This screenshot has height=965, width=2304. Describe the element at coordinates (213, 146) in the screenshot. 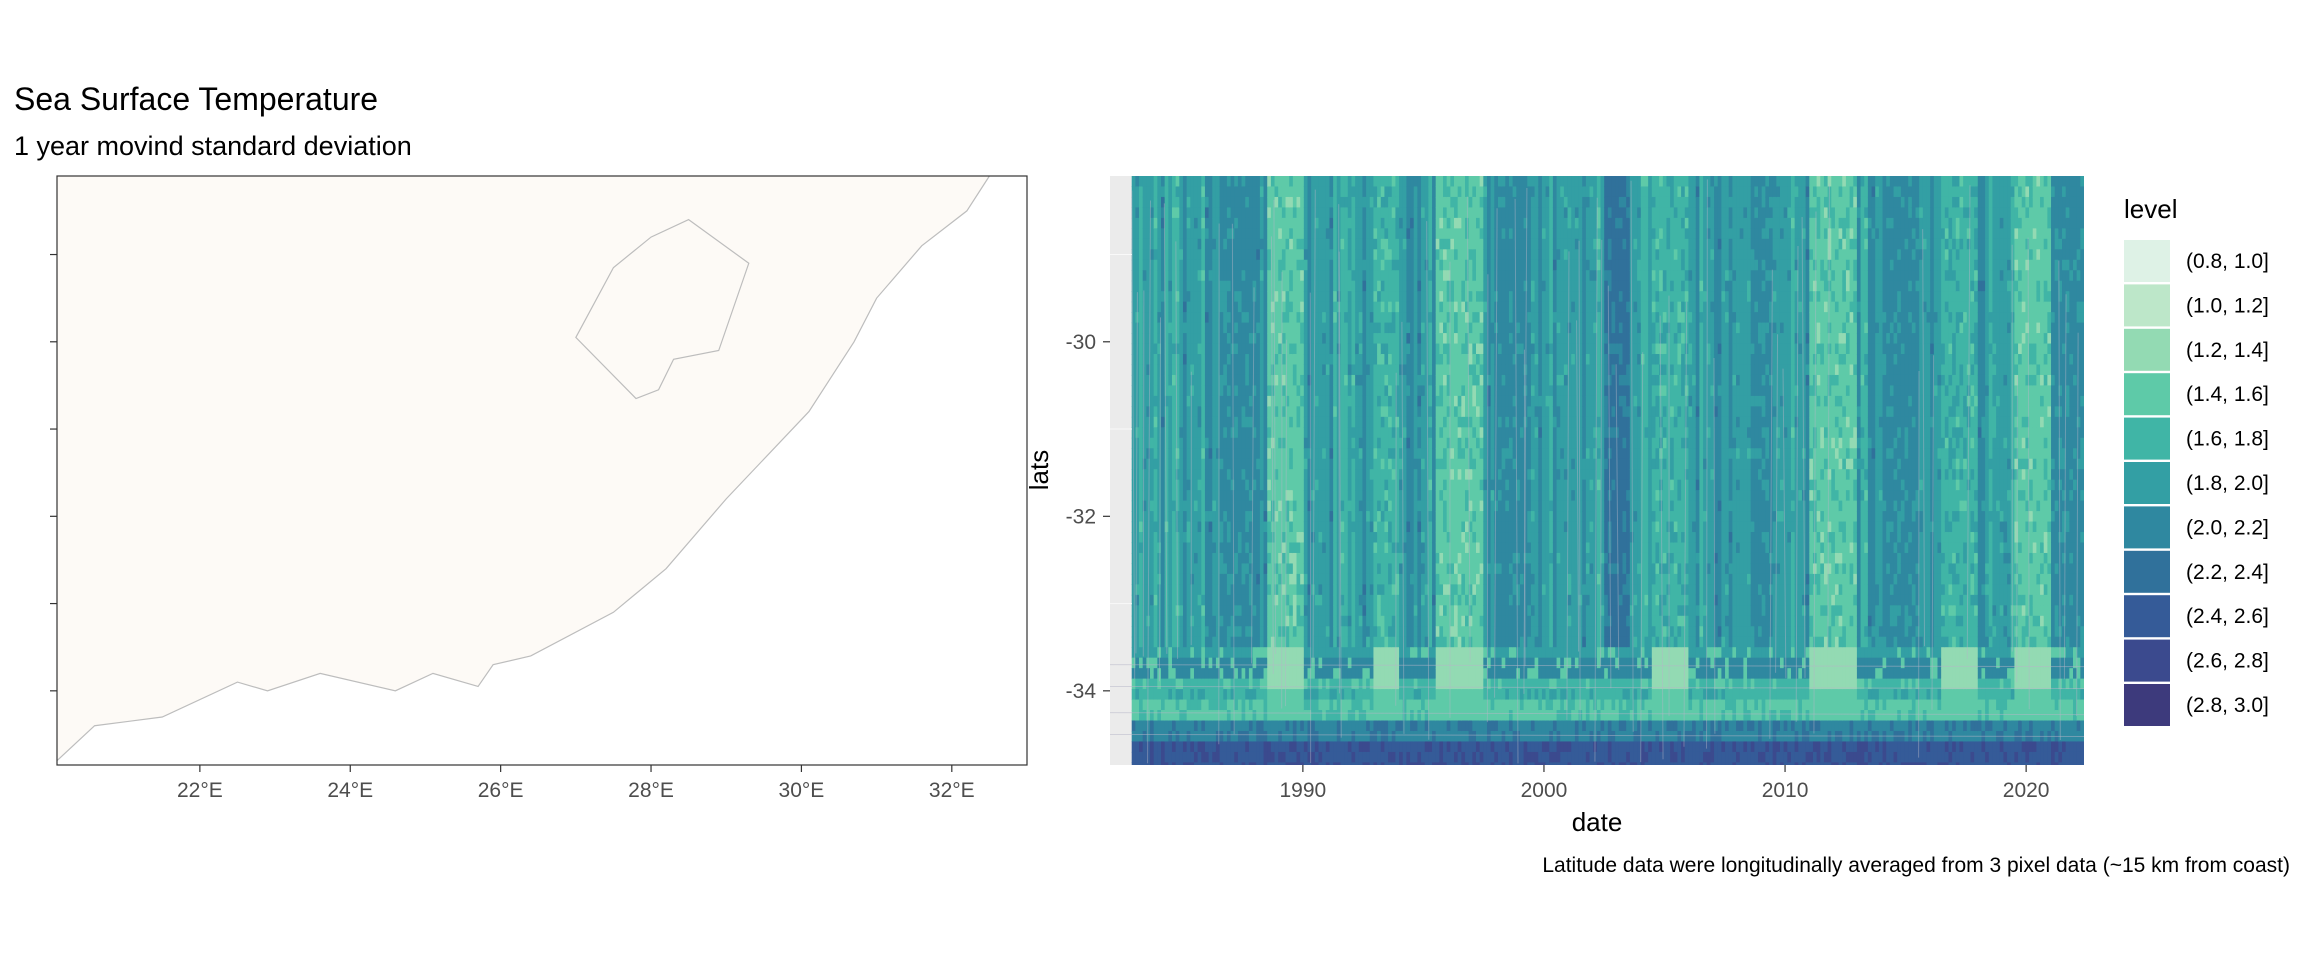

I see `chart-subtitle: 1 year movind standard deviation` at that location.